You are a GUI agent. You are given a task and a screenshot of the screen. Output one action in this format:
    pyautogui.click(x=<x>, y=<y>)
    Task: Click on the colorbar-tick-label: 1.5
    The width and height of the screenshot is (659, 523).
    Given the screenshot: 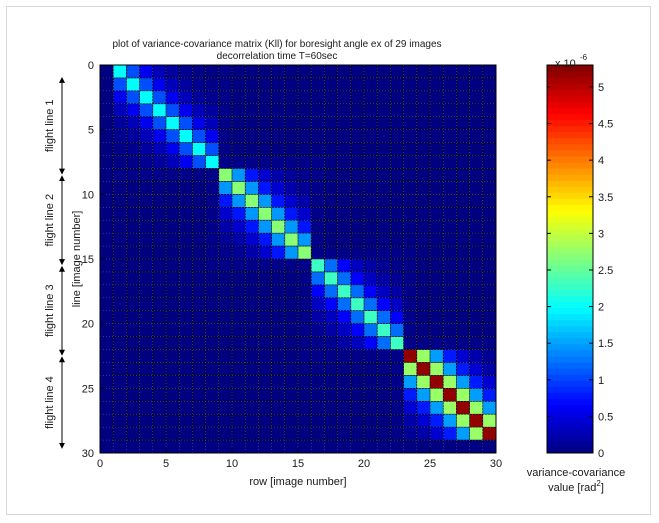 What is the action you would take?
    pyautogui.click(x=605, y=344)
    